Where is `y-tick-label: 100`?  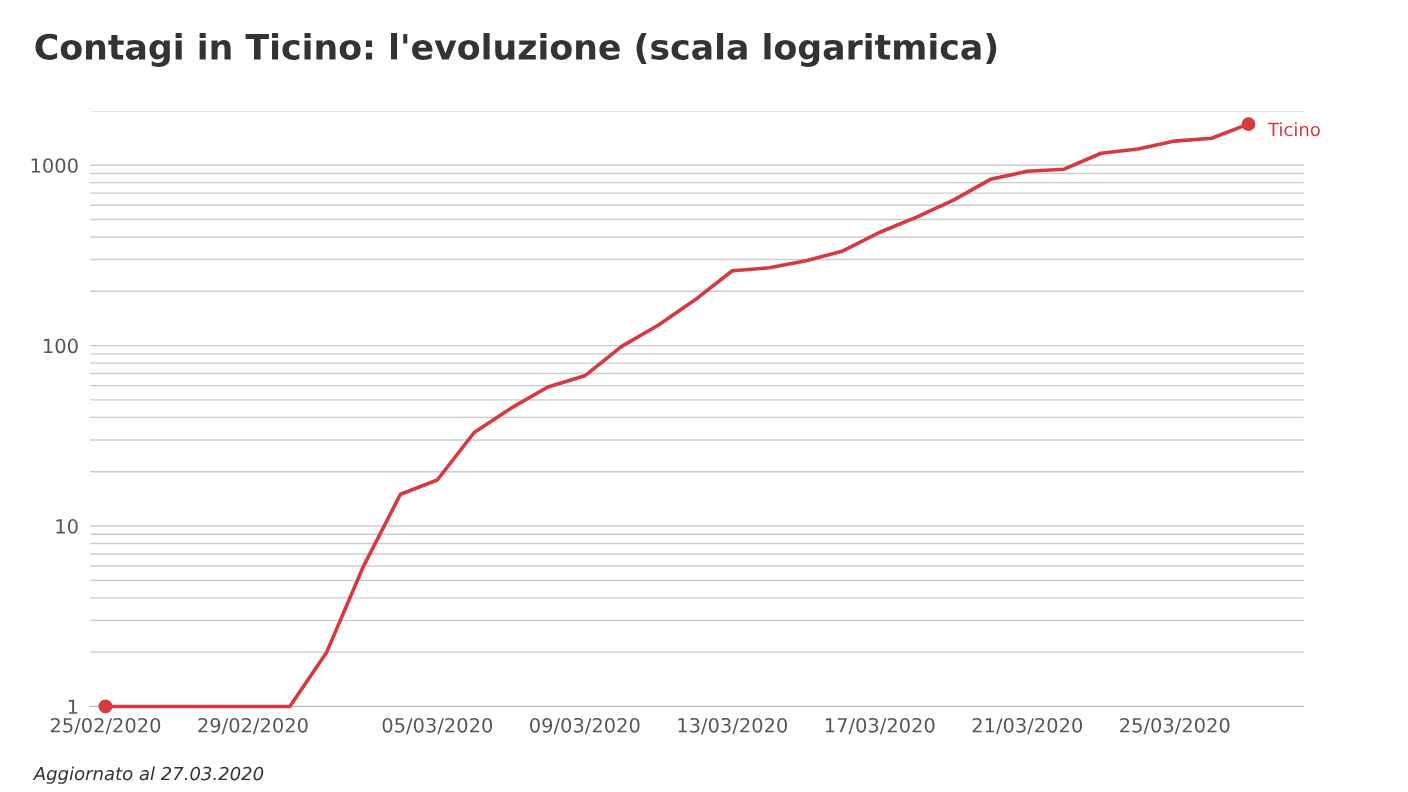
y-tick-label: 100 is located at coordinates (61, 346).